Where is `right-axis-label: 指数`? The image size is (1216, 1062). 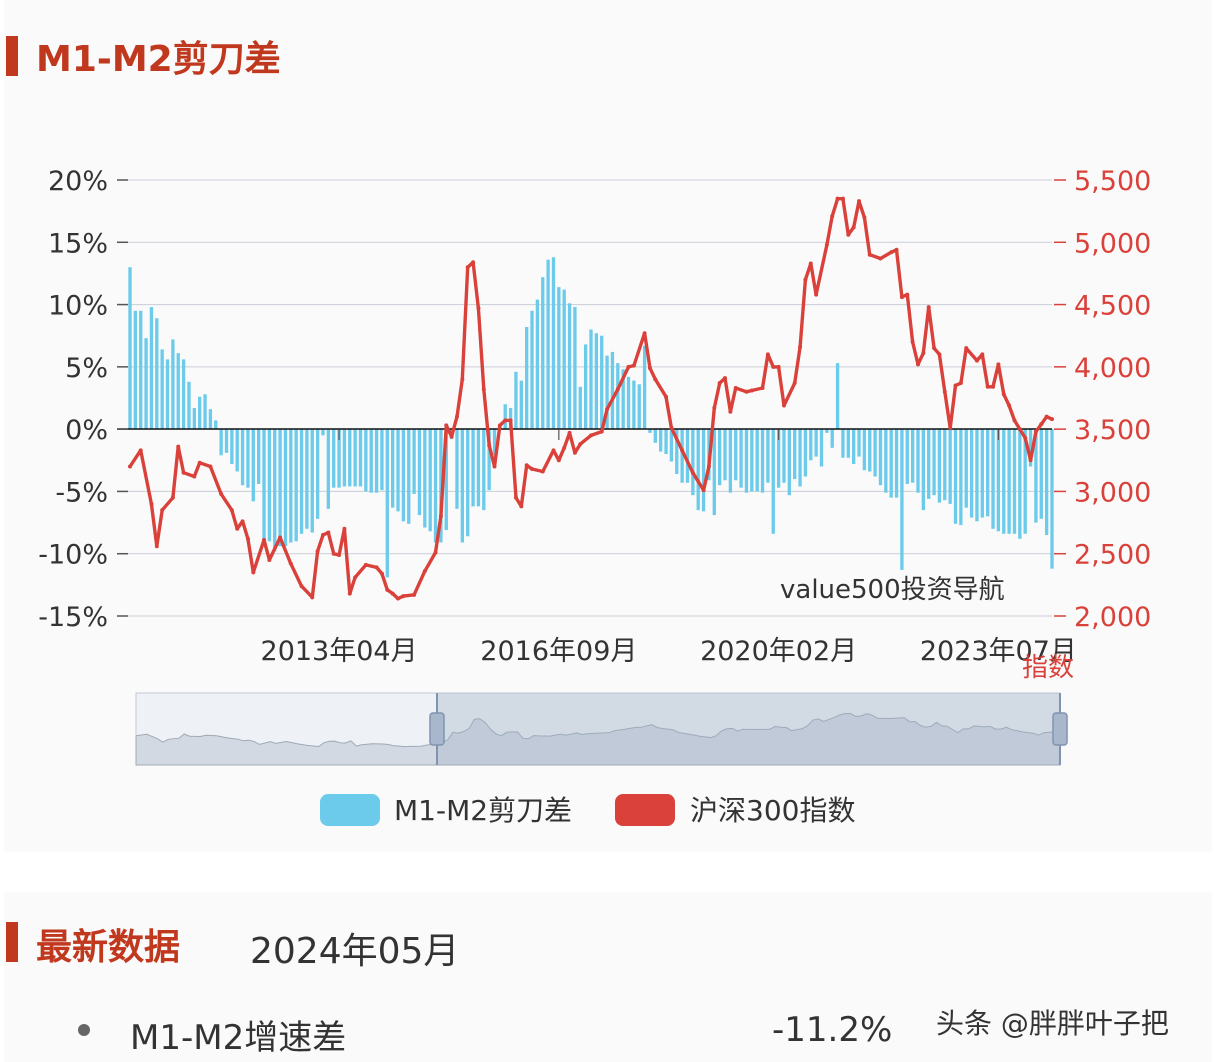 right-axis-label: 指数 is located at coordinates (1048, 668).